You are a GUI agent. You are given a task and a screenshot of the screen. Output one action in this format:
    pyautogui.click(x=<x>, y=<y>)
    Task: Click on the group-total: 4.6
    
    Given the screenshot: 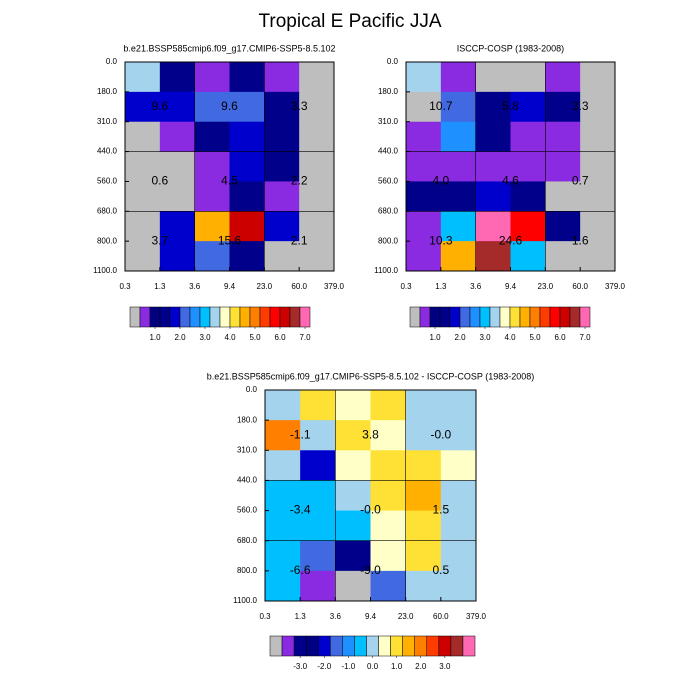 What is the action you would take?
    pyautogui.click(x=510, y=181)
    